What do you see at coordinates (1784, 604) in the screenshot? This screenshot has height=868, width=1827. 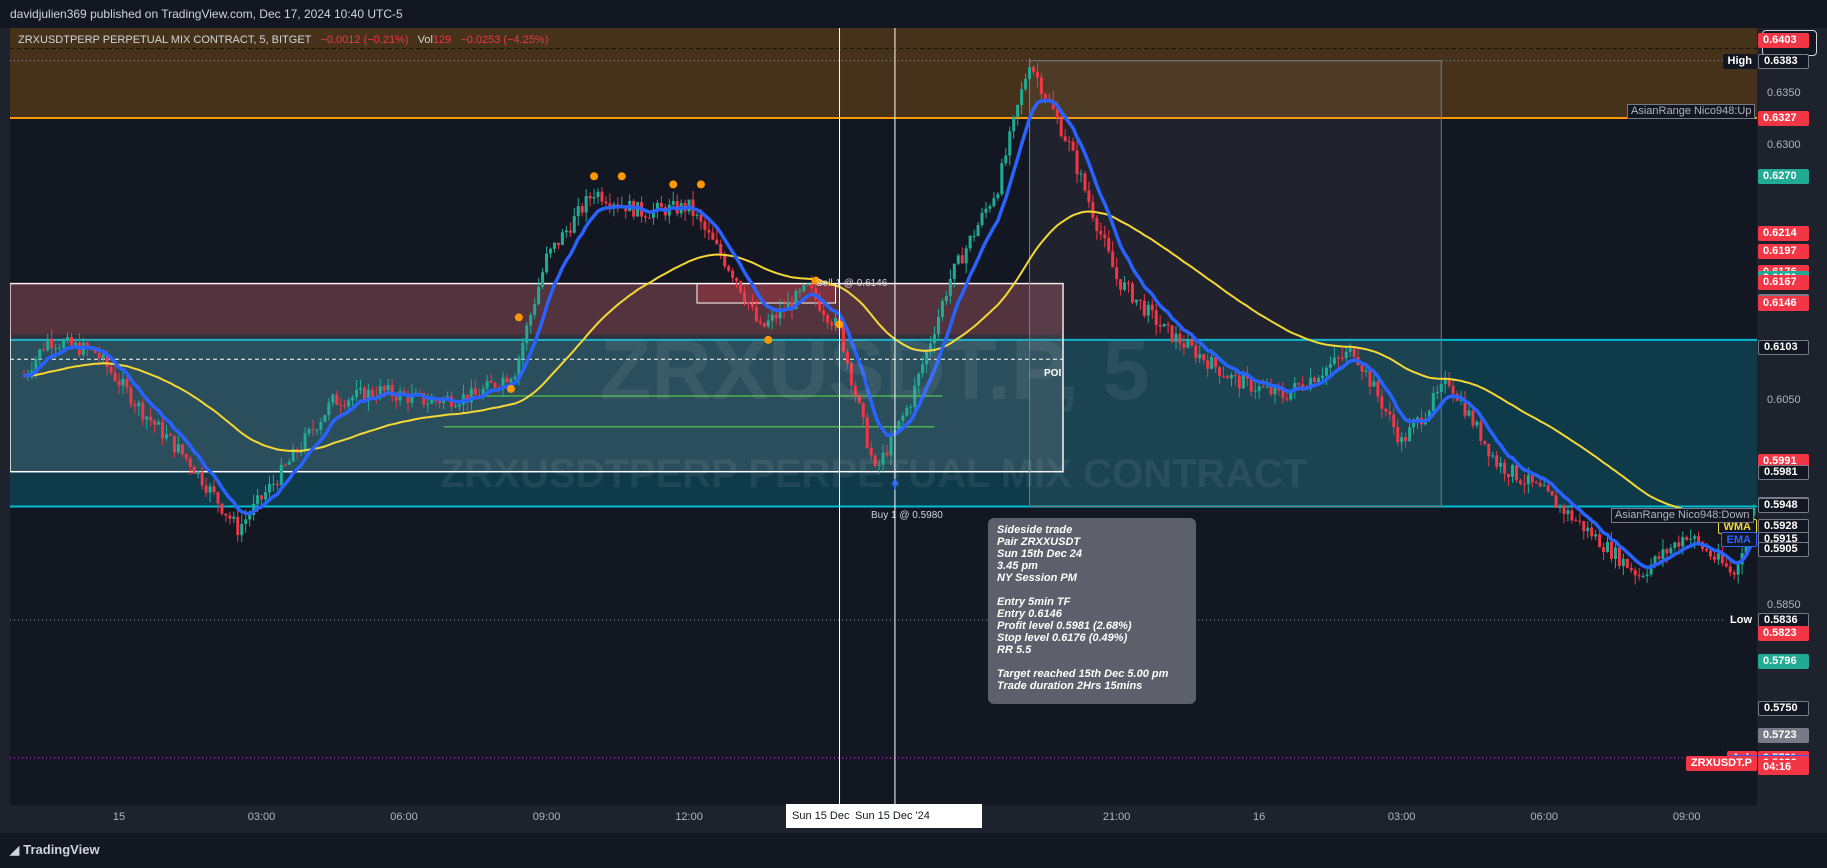 I see `price-tick: 0.5850` at bounding box center [1784, 604].